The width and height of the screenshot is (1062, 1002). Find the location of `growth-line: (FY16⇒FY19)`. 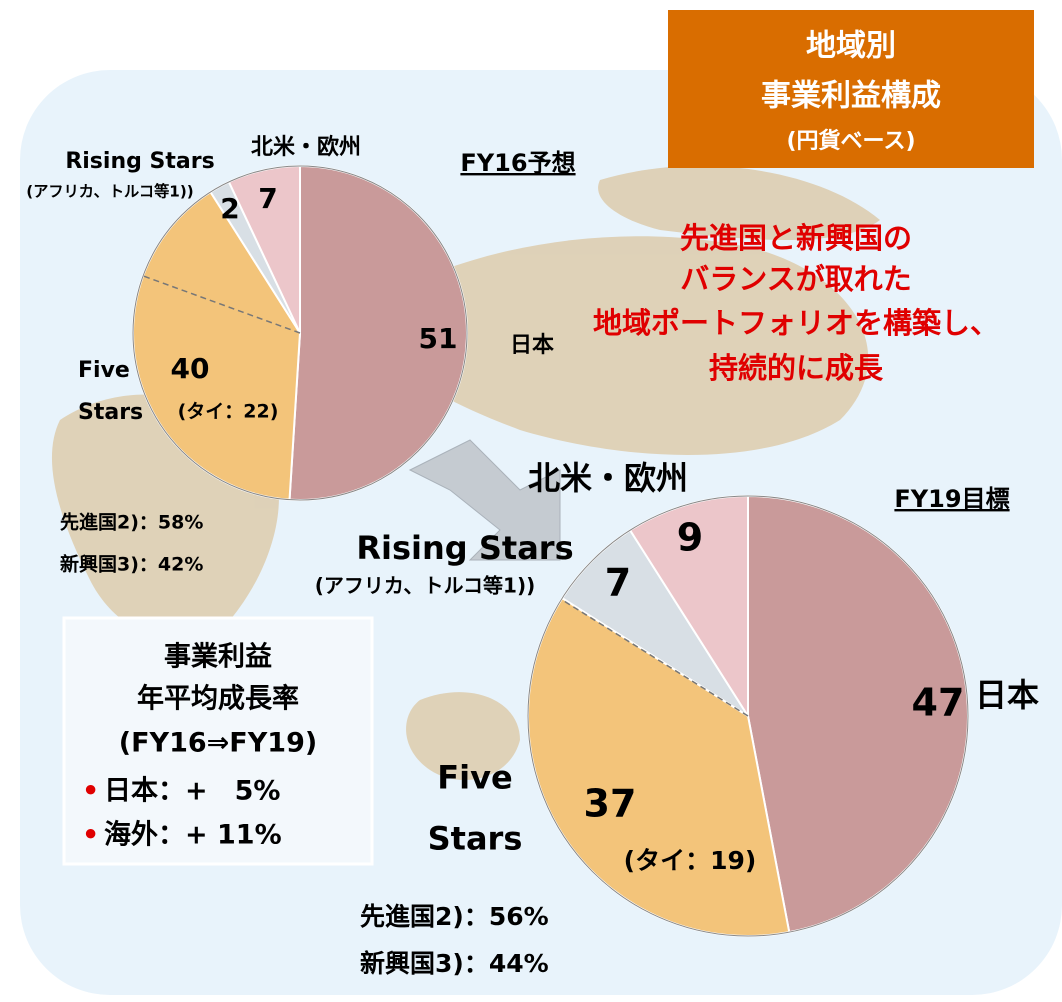

growth-line: (FY16⇒FY19) is located at coordinates (218, 743).